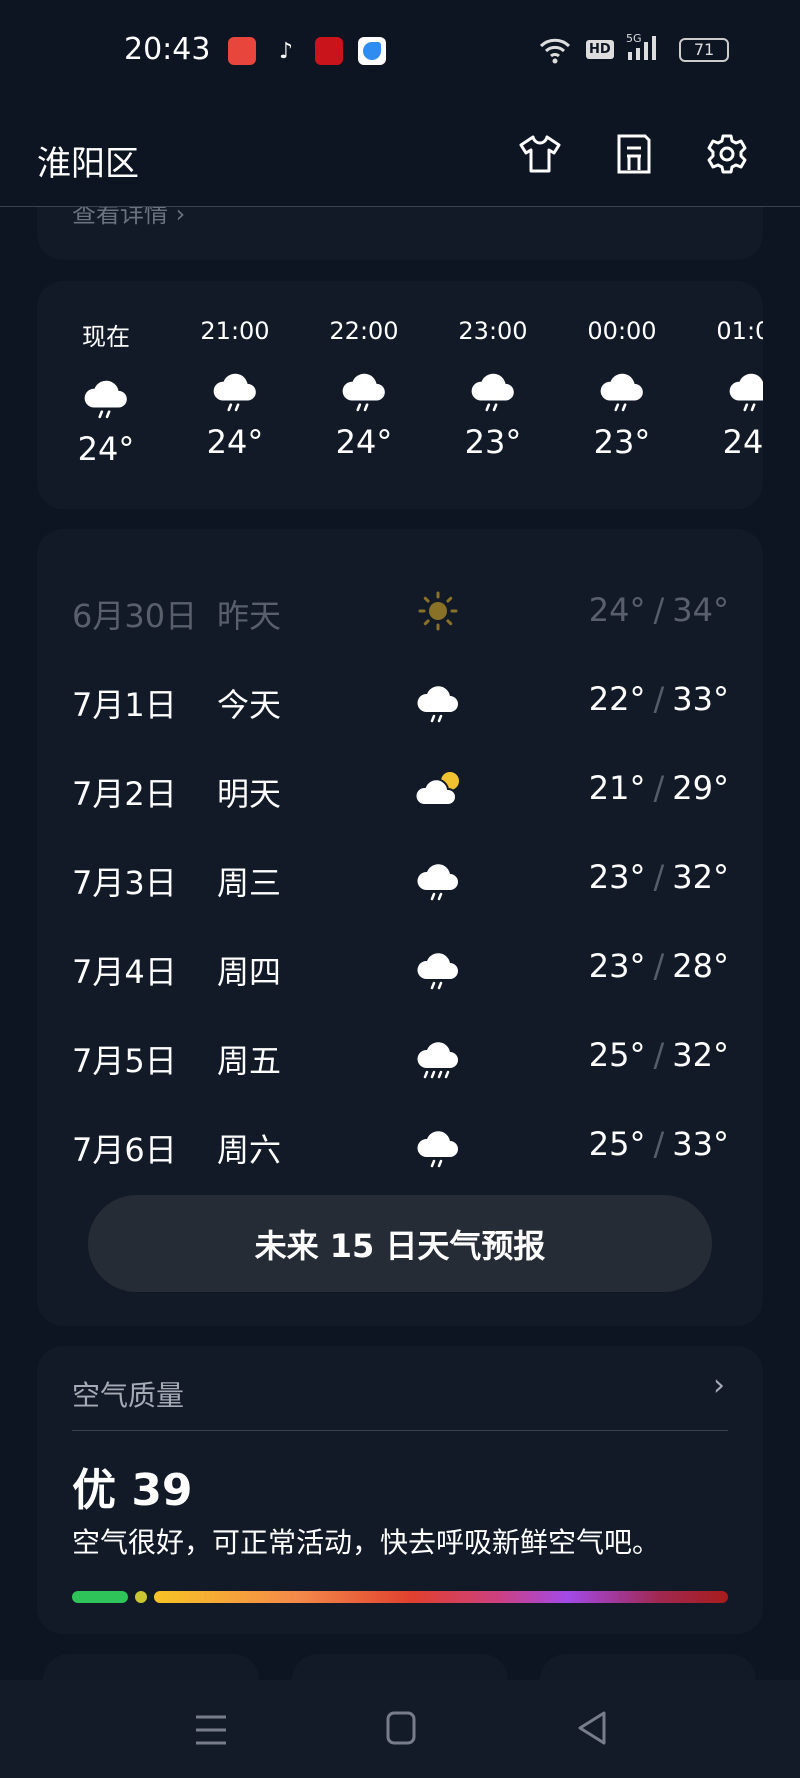 This screenshot has height=1778, width=800. I want to click on douyin-app-icon: ♪, so click(286, 51).